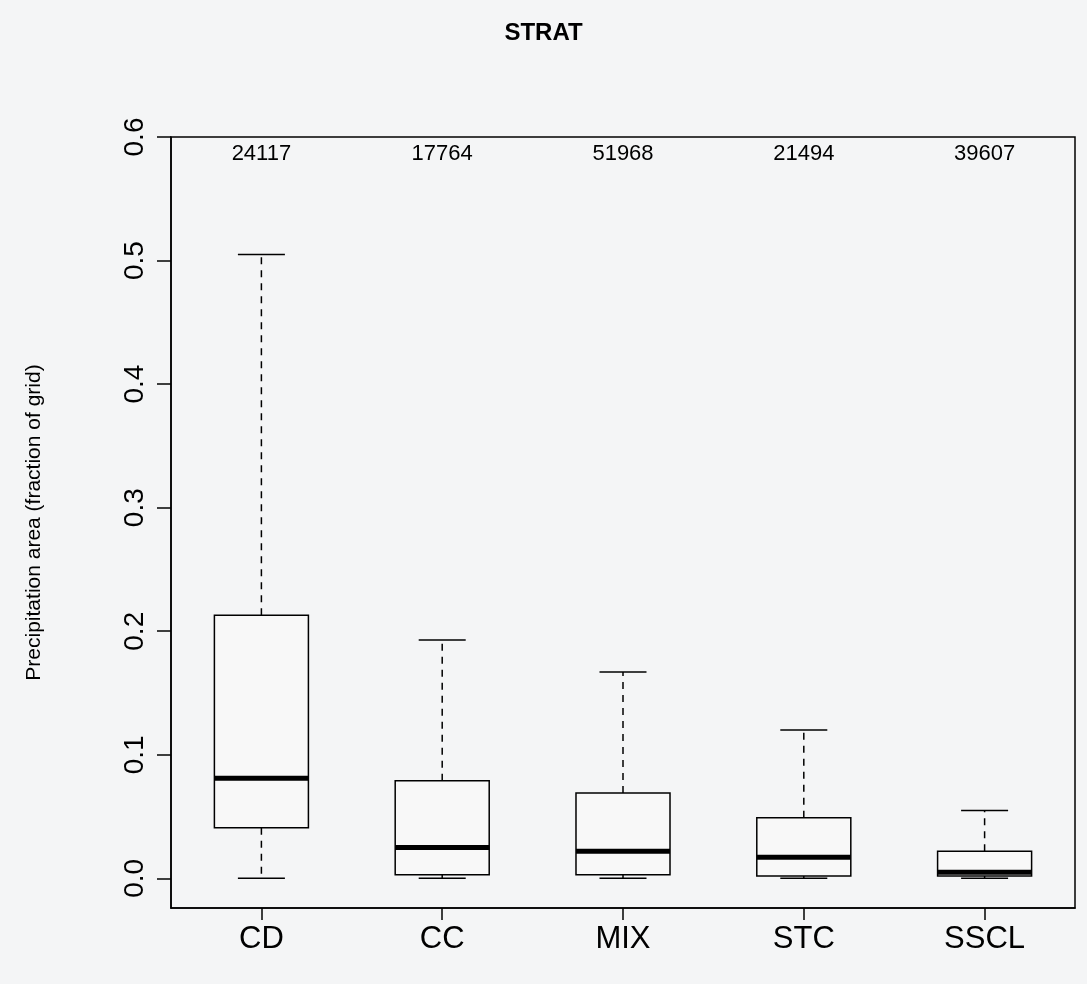 The width and height of the screenshot is (1087, 984). What do you see at coordinates (133, 878) in the screenshot?
I see `y-tick-label: 0.0` at bounding box center [133, 878].